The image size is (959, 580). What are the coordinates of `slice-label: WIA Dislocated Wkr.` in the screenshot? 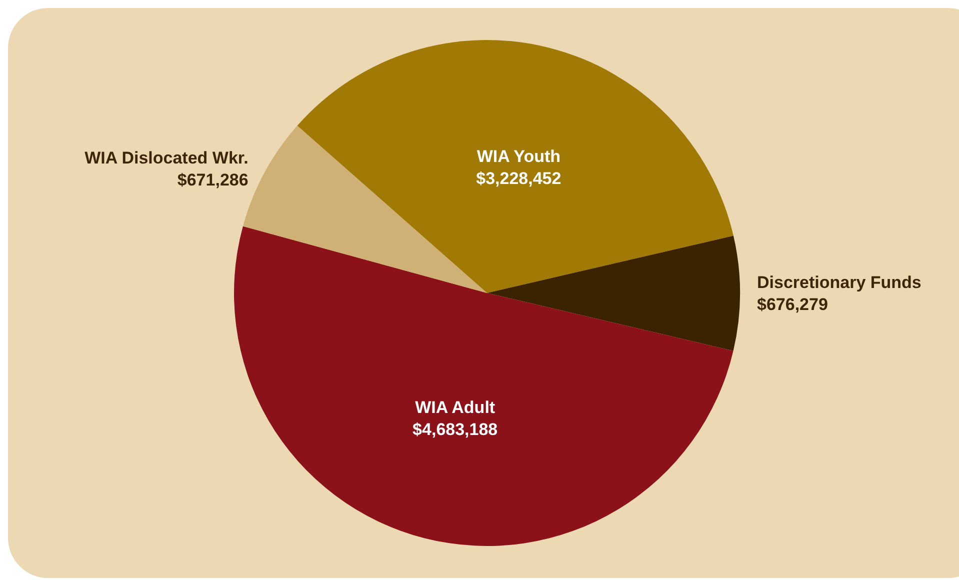 It's located at (166, 158).